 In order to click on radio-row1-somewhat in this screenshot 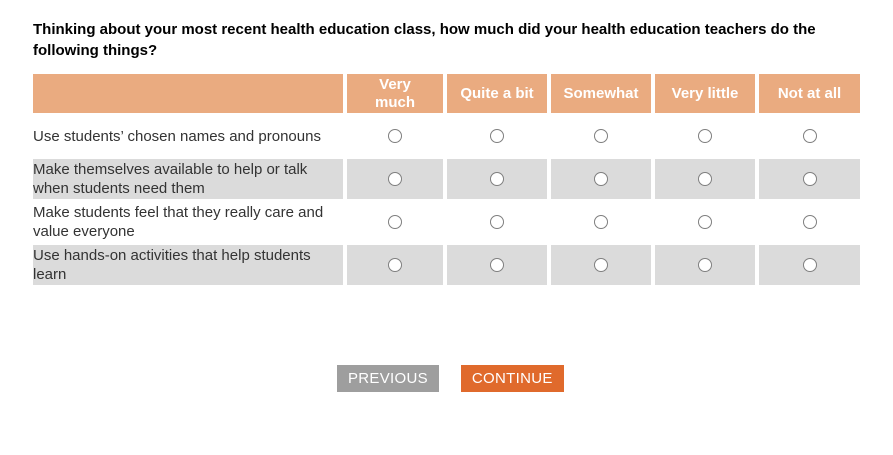, I will do `click(601, 135)`.